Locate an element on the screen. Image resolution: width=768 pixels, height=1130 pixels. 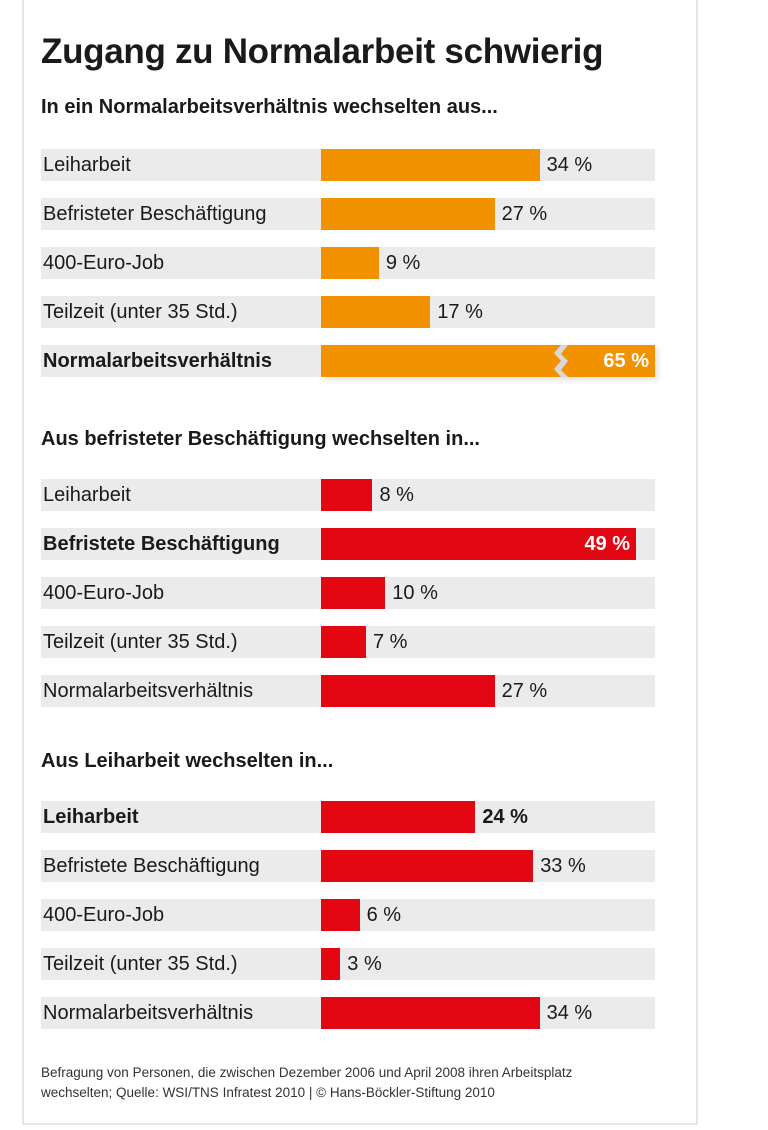
chart-title: Zugang zu Normalarbeit schwierig is located at coordinates (322, 51).